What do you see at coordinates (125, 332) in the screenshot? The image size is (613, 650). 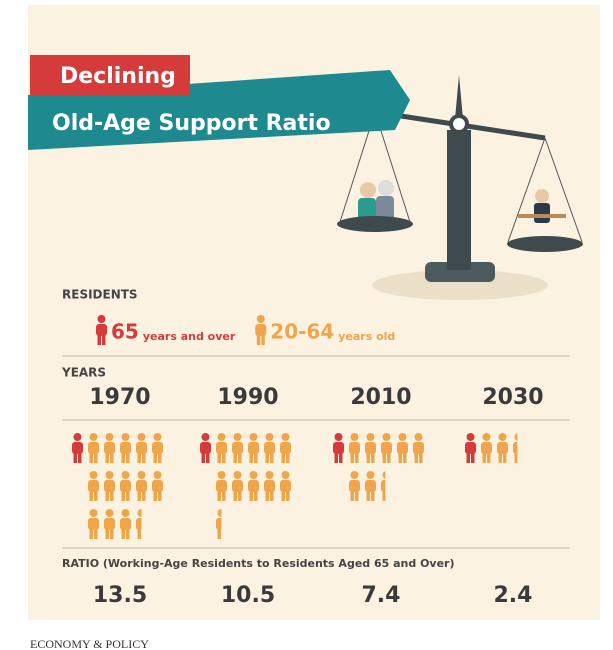 I see `legend-label: 65` at bounding box center [125, 332].